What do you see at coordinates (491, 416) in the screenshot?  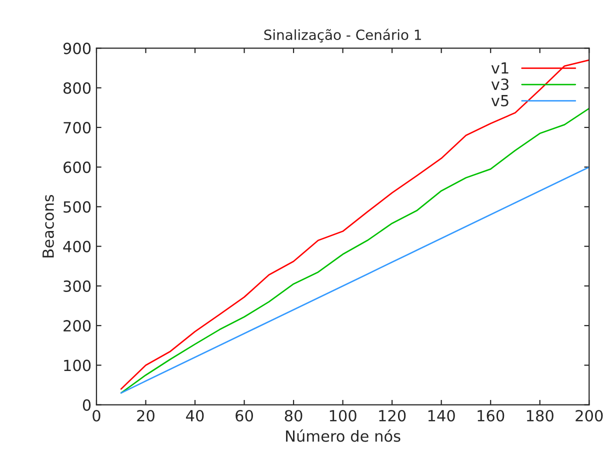 I see `x-tick-label: 160` at bounding box center [491, 416].